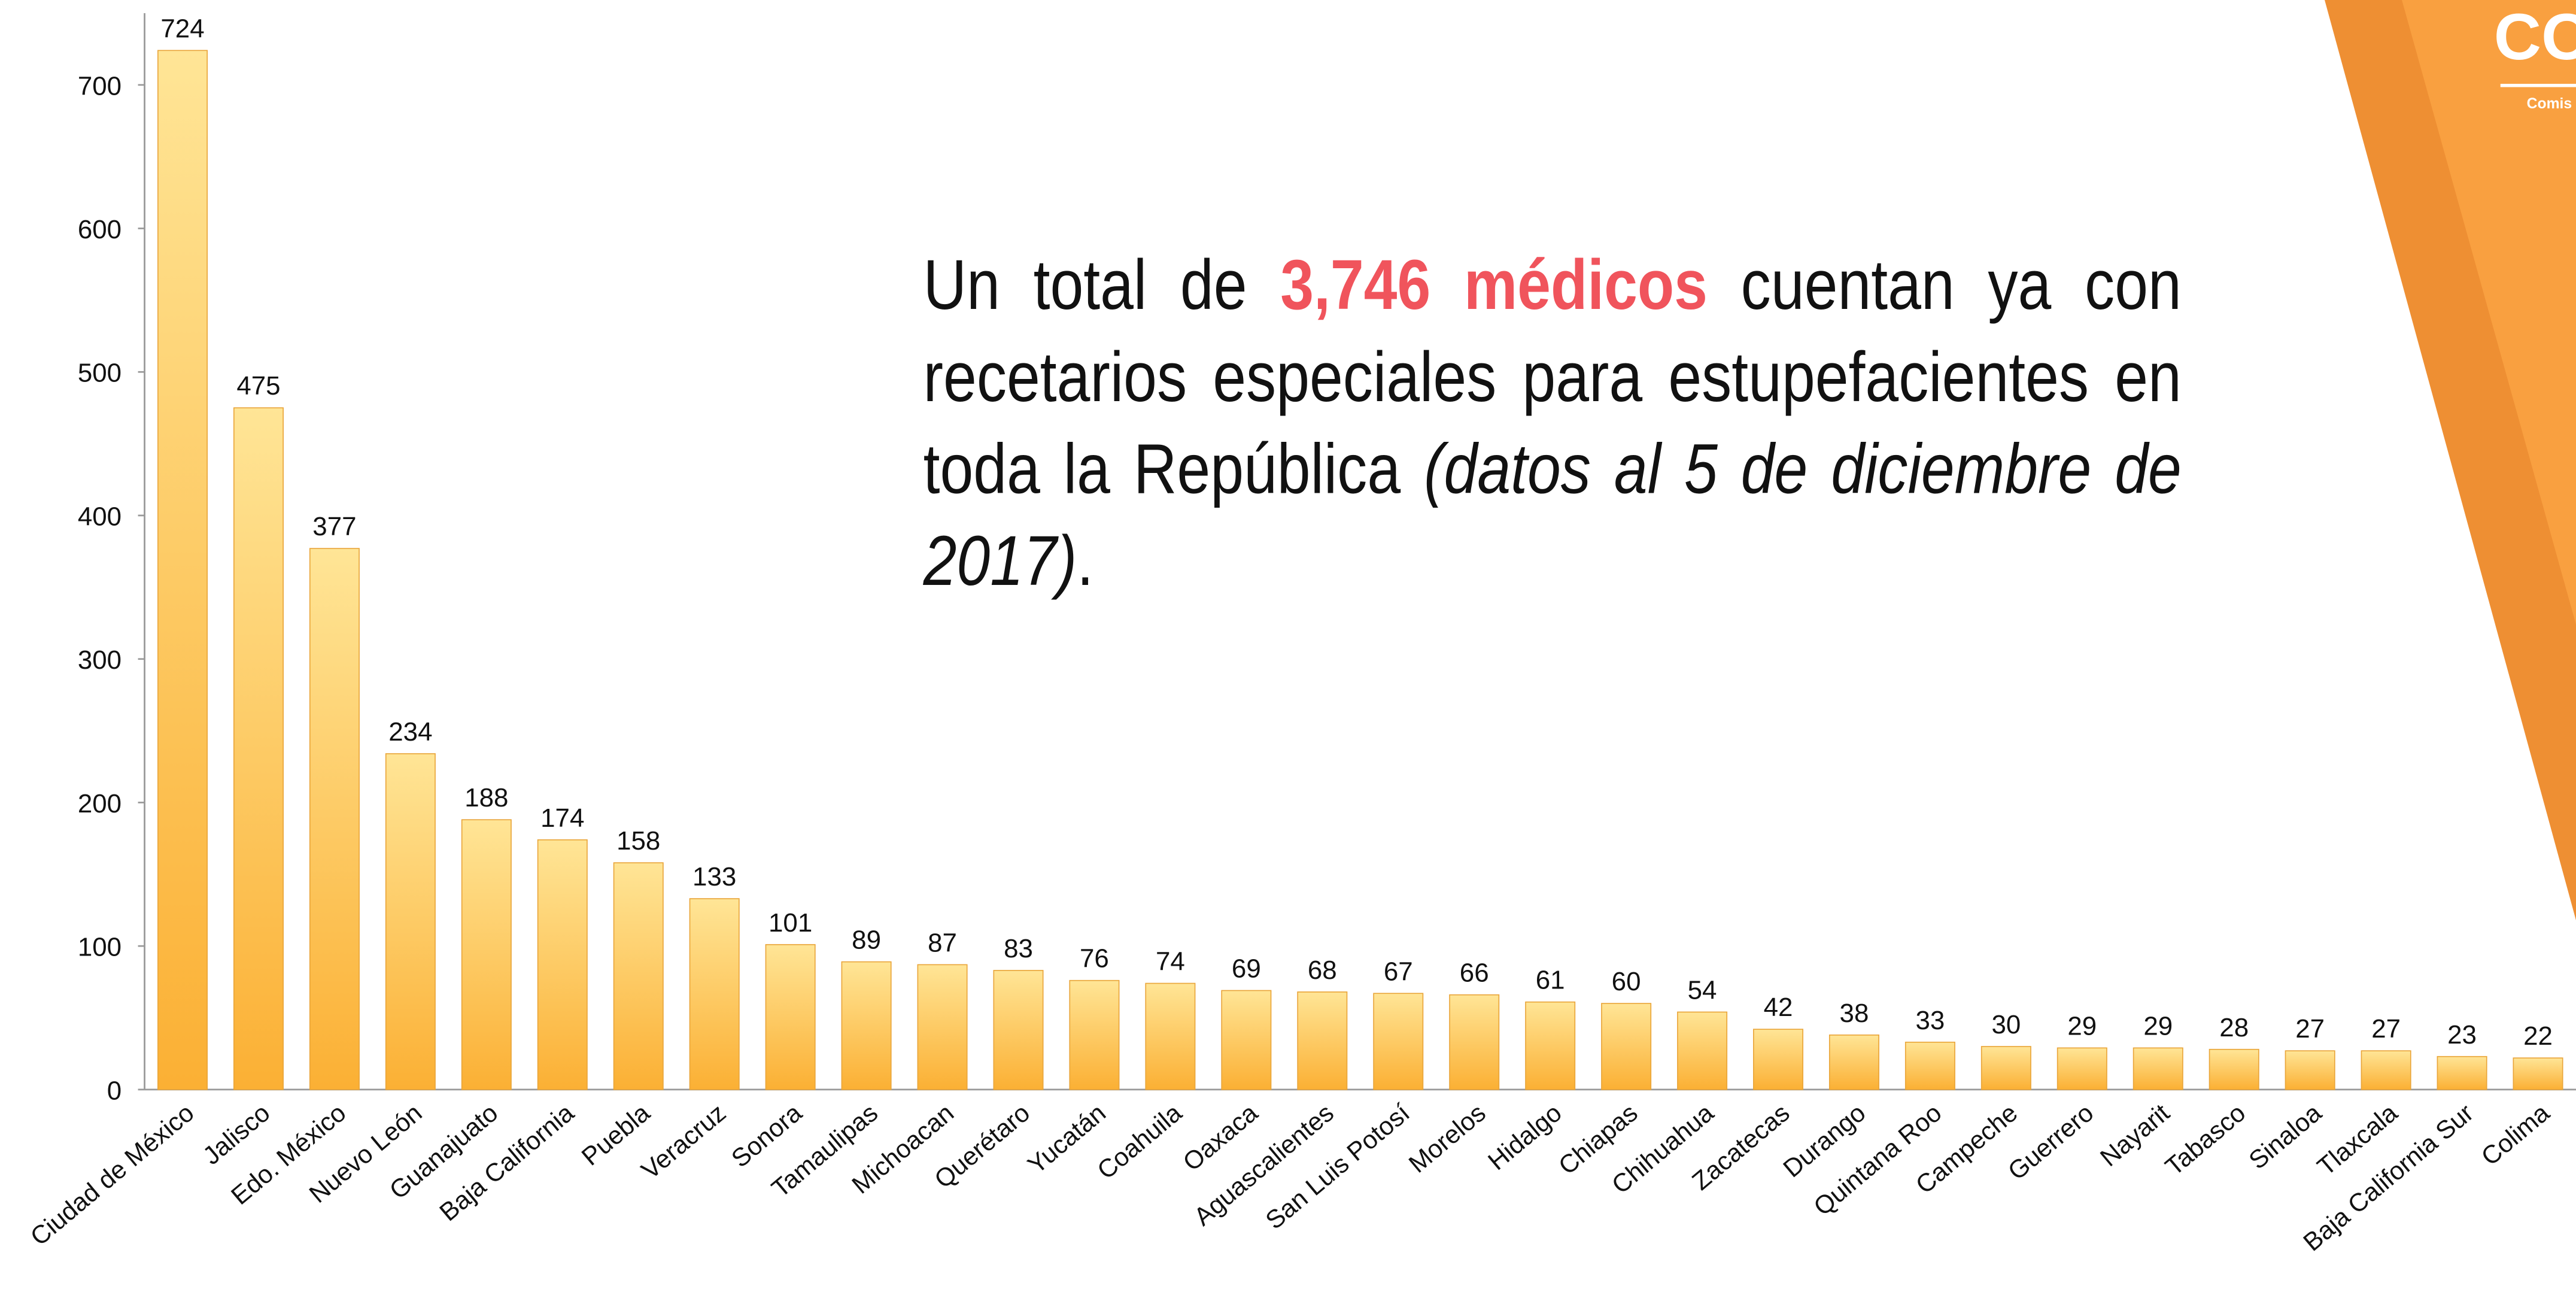 This screenshot has width=2576, height=1292. I want to click on x-tick-label: Baja California, so click(506, 1162).